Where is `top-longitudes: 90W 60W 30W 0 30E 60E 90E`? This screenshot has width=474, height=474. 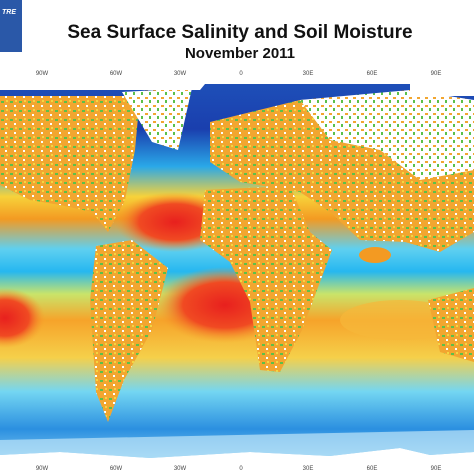
top-longitudes: 90W 60W 30W 0 30E 60E 90E is located at coordinates (239, 74).